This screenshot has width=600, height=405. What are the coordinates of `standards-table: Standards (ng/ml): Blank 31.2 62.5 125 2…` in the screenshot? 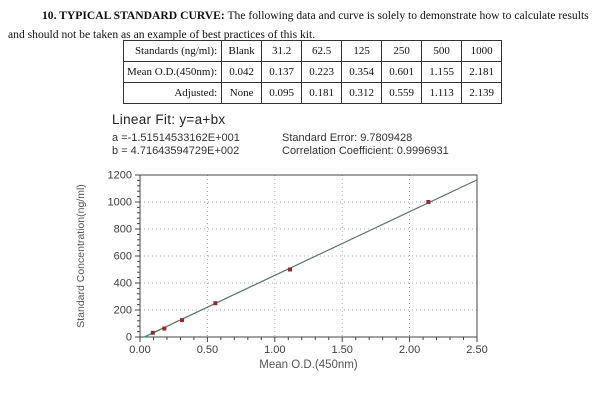 It's located at (312, 72).